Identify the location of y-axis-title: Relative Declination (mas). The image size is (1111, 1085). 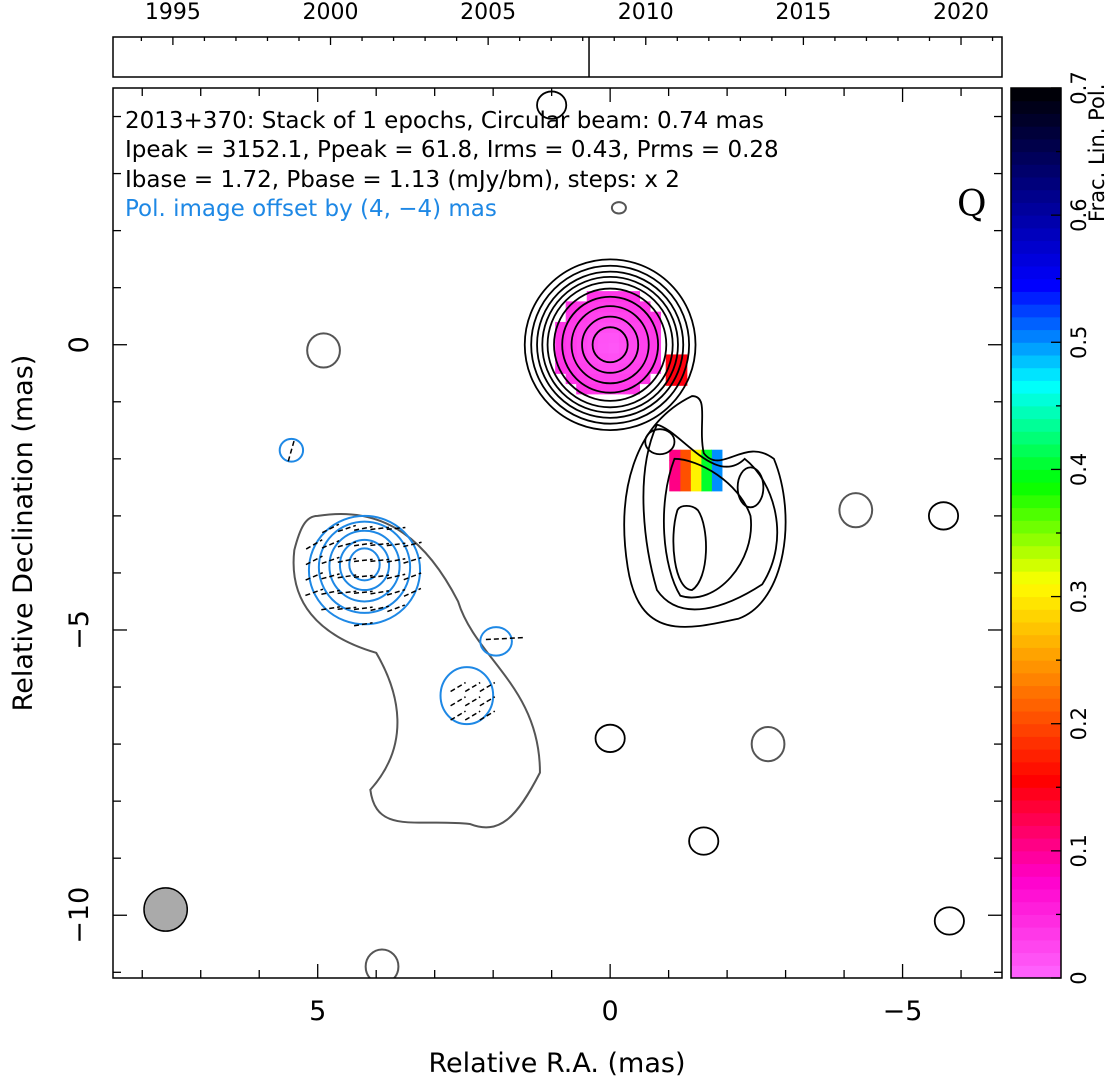
(23, 533).